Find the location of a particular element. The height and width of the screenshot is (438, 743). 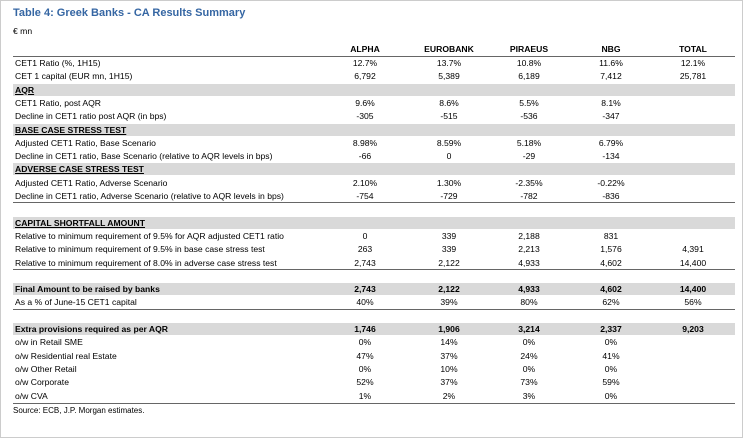

cell: -0.22% is located at coordinates (611, 182).